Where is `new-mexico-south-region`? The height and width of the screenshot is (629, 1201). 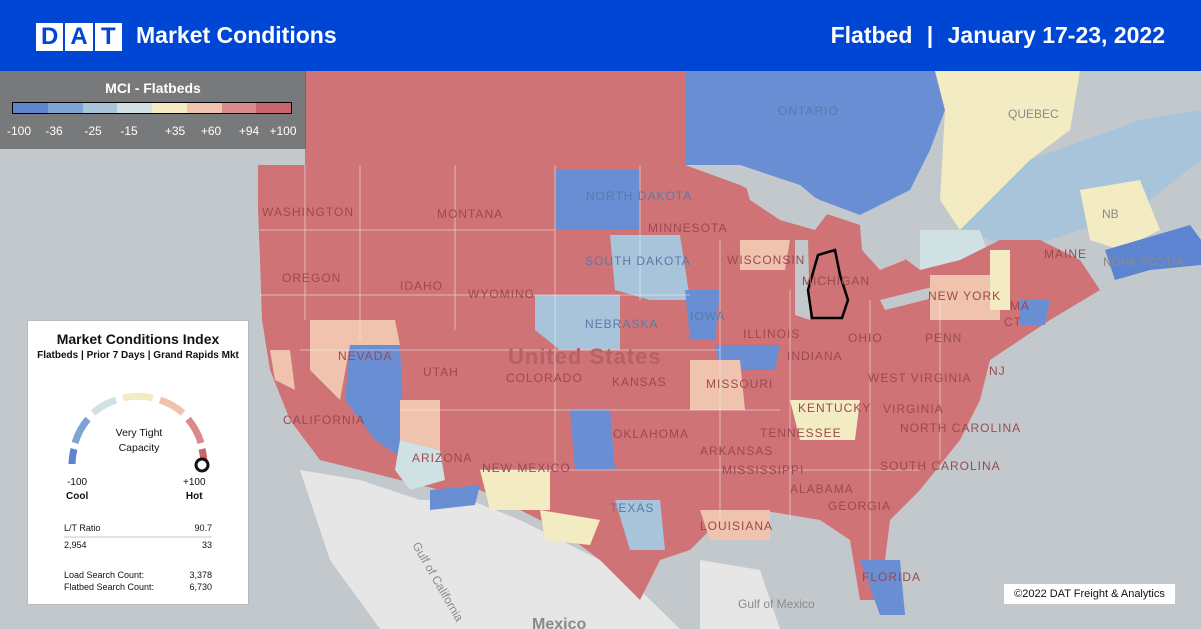 new-mexico-south-region is located at coordinates (515, 490).